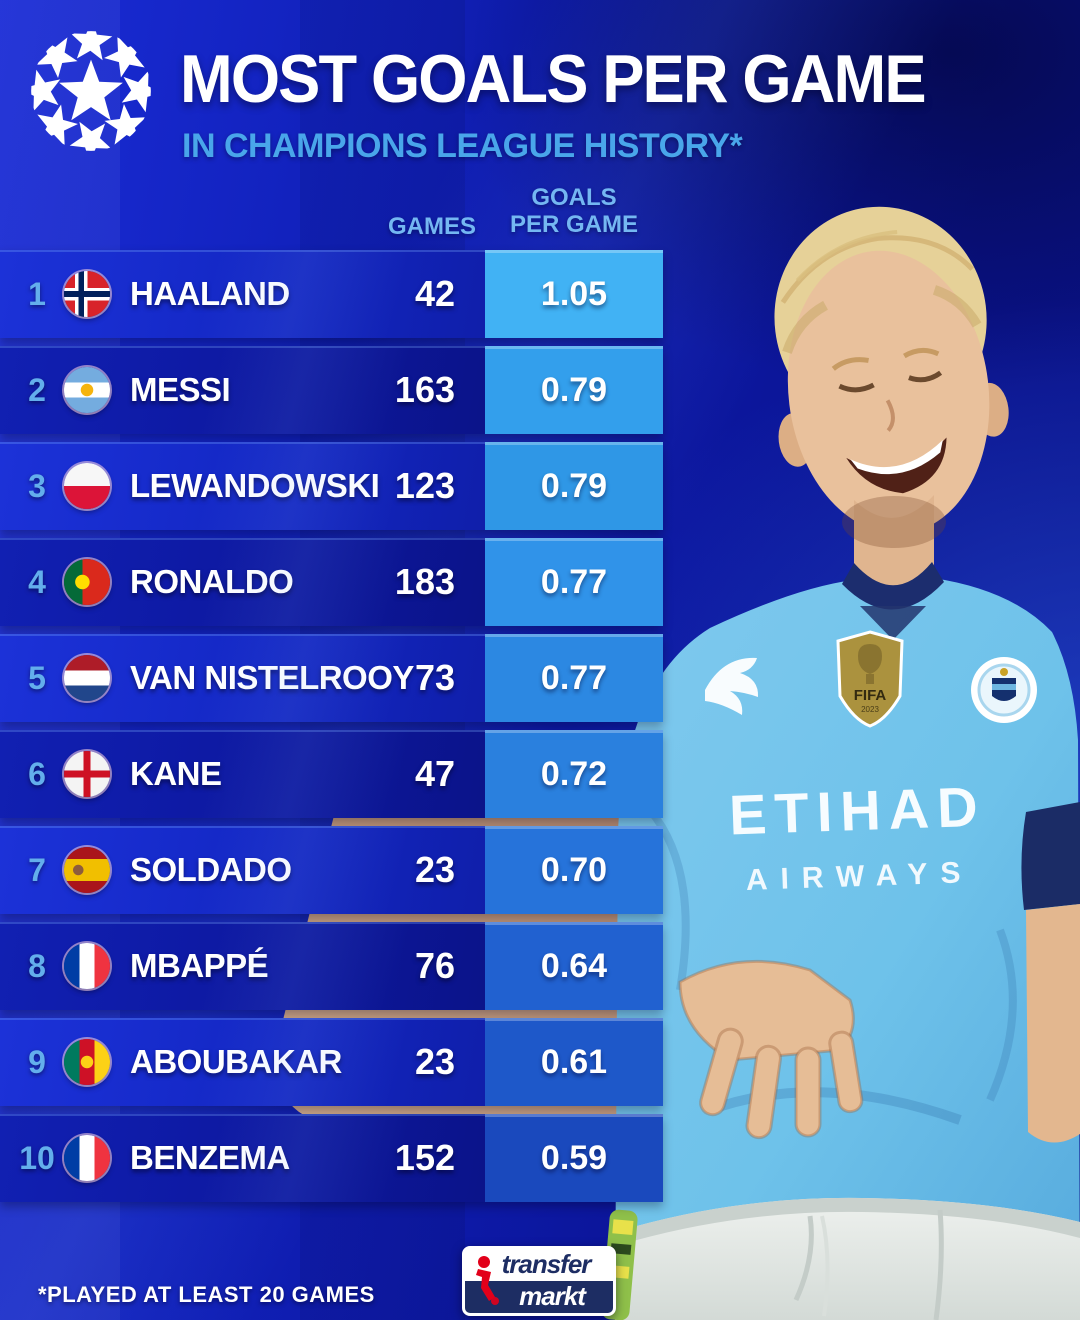 The height and width of the screenshot is (1320, 1080). What do you see at coordinates (87, 774) in the screenshot?
I see `england-flag-icon` at bounding box center [87, 774].